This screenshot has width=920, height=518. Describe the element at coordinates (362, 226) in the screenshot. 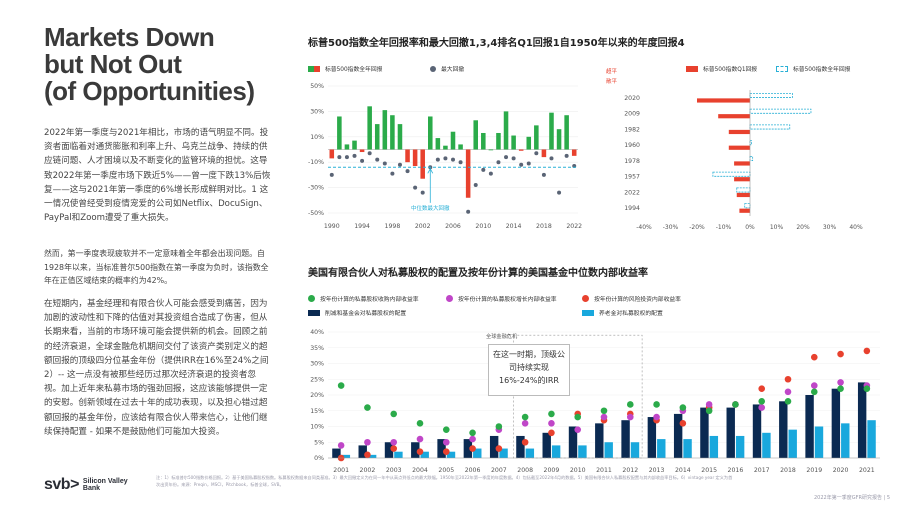

I see `x-tick-label: 1994` at that location.